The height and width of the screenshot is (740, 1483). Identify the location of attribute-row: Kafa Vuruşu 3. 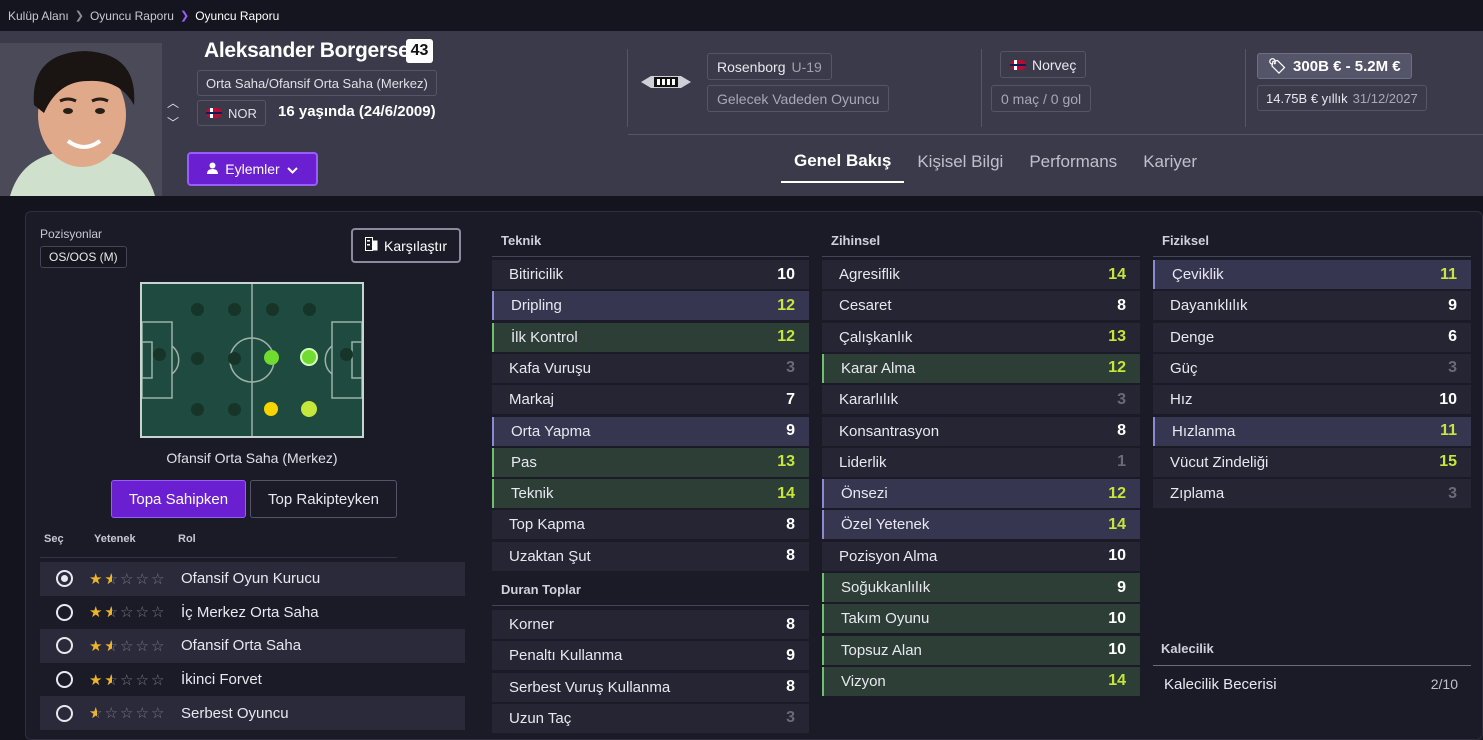
(650, 368).